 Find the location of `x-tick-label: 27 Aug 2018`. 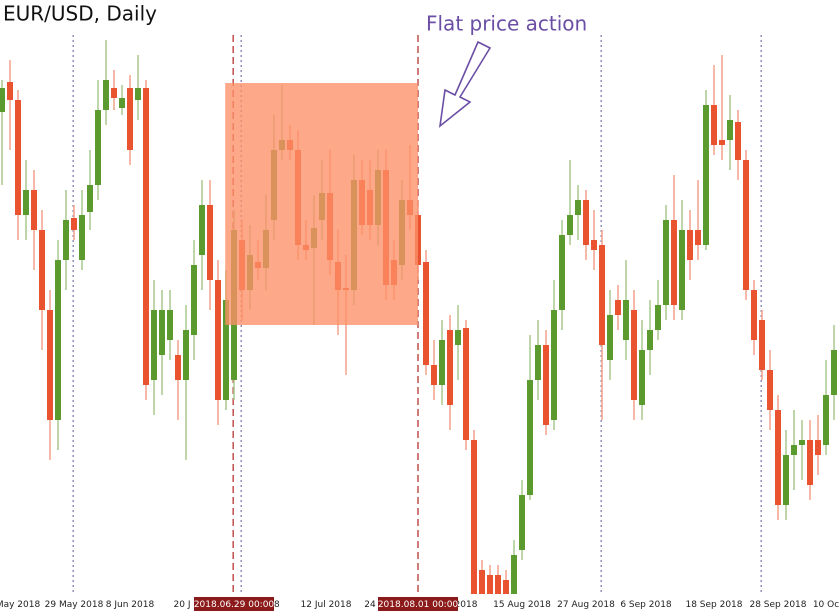

x-tick-label: 27 Aug 2018 is located at coordinates (586, 605).